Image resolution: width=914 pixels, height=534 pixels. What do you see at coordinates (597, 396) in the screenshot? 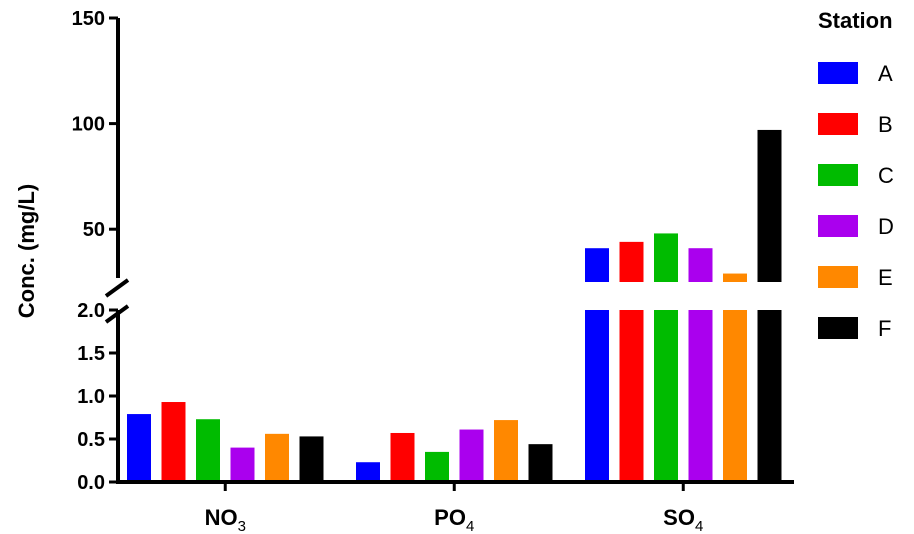
I see `bar-a-2-lower` at bounding box center [597, 396].